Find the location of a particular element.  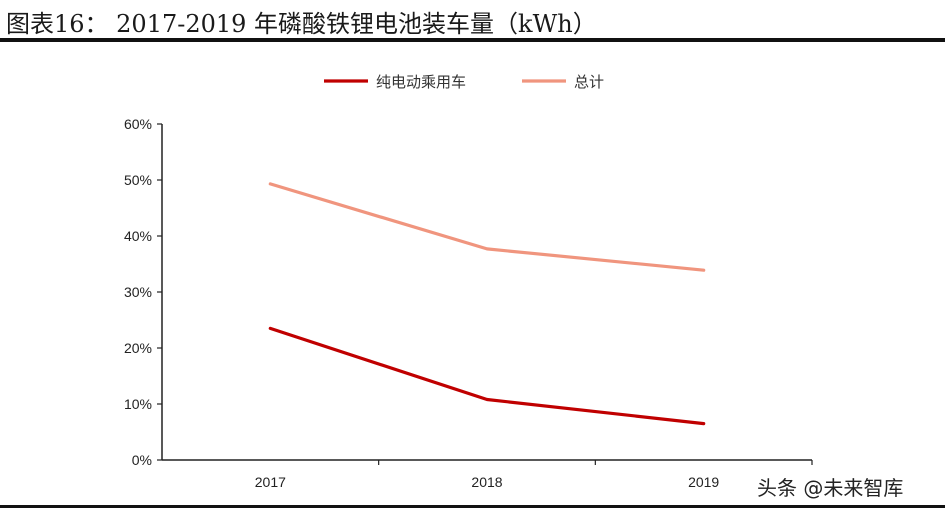

top-divider is located at coordinates (472, 40).